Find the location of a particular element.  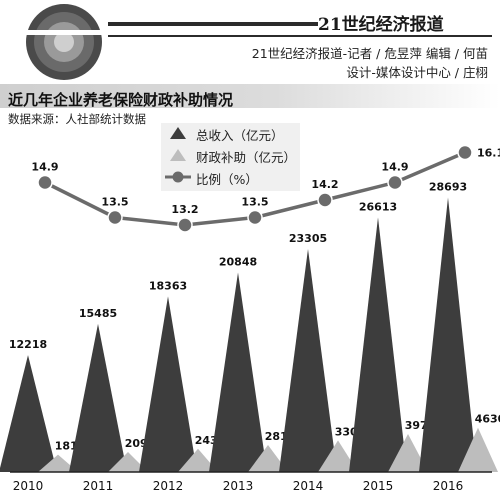

ratio-value-label: 16.1 is located at coordinates (488, 153).